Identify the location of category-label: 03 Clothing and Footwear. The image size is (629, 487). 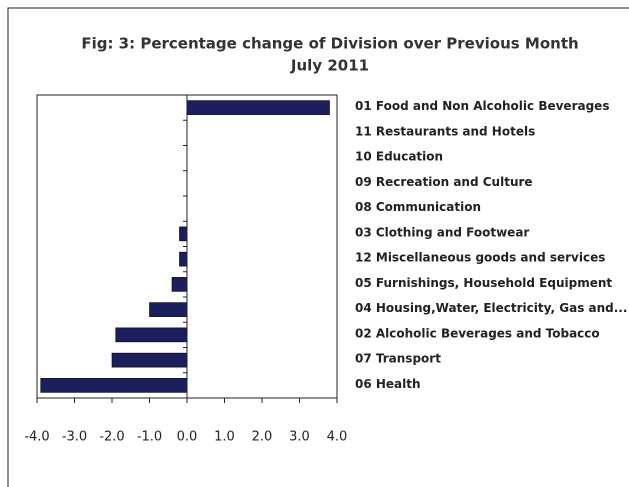
(442, 232).